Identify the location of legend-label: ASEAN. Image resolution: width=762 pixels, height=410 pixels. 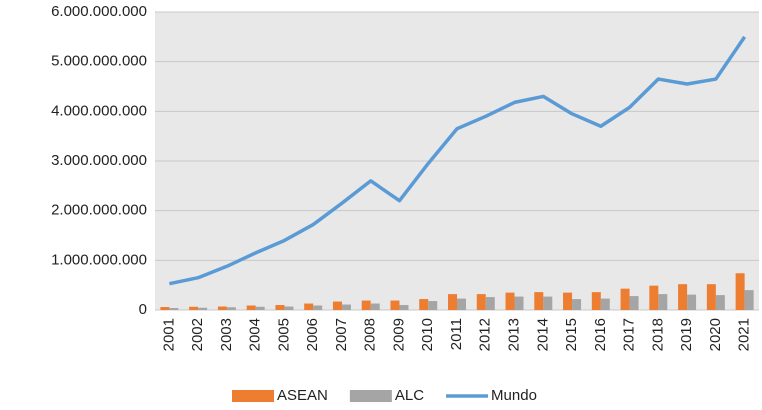
(302, 395).